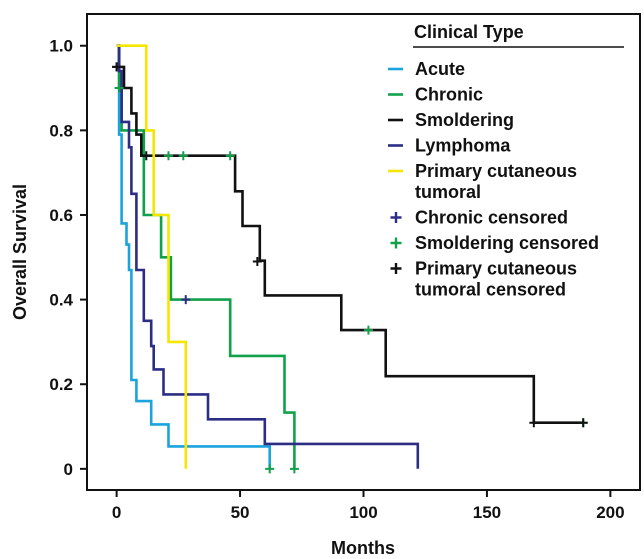 The height and width of the screenshot is (559, 644). I want to click on legend-label: Acute, so click(440, 69).